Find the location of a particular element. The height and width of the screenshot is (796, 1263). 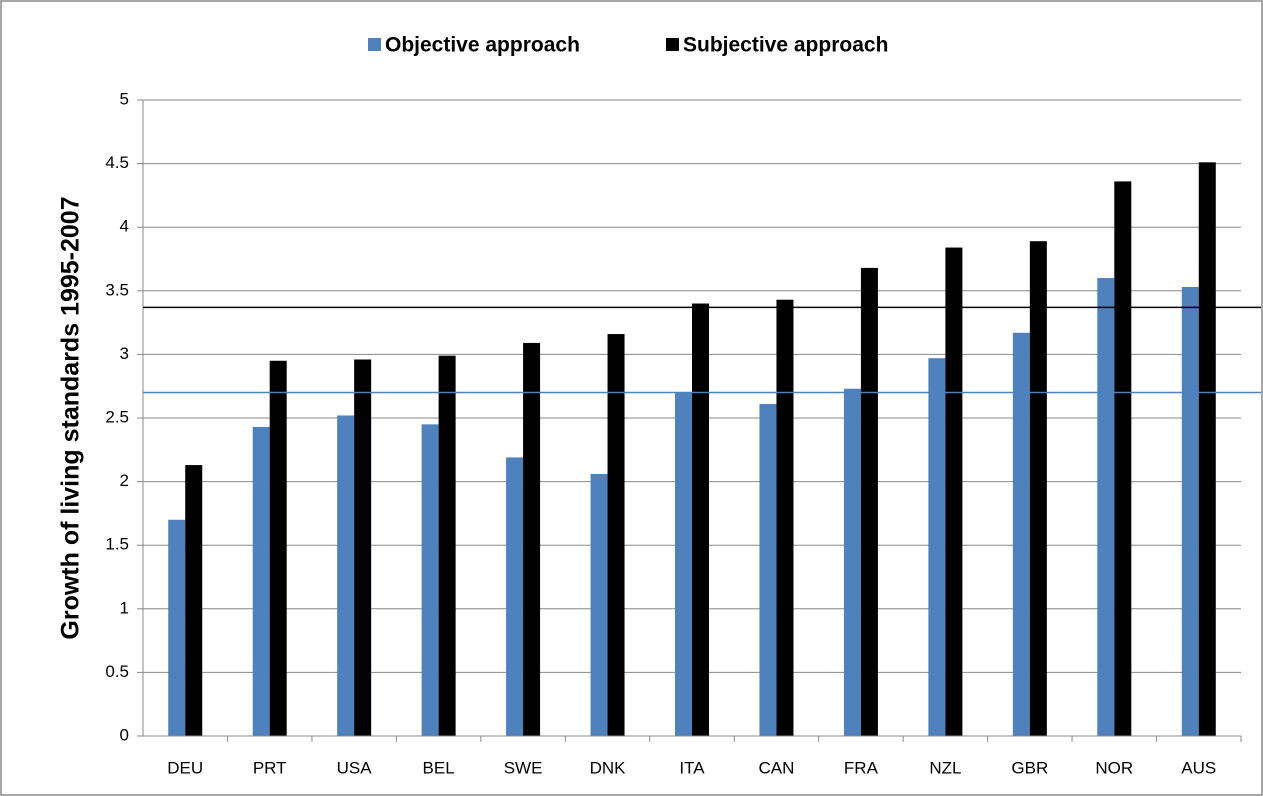

y-tick-label: 3 is located at coordinates (124, 353).